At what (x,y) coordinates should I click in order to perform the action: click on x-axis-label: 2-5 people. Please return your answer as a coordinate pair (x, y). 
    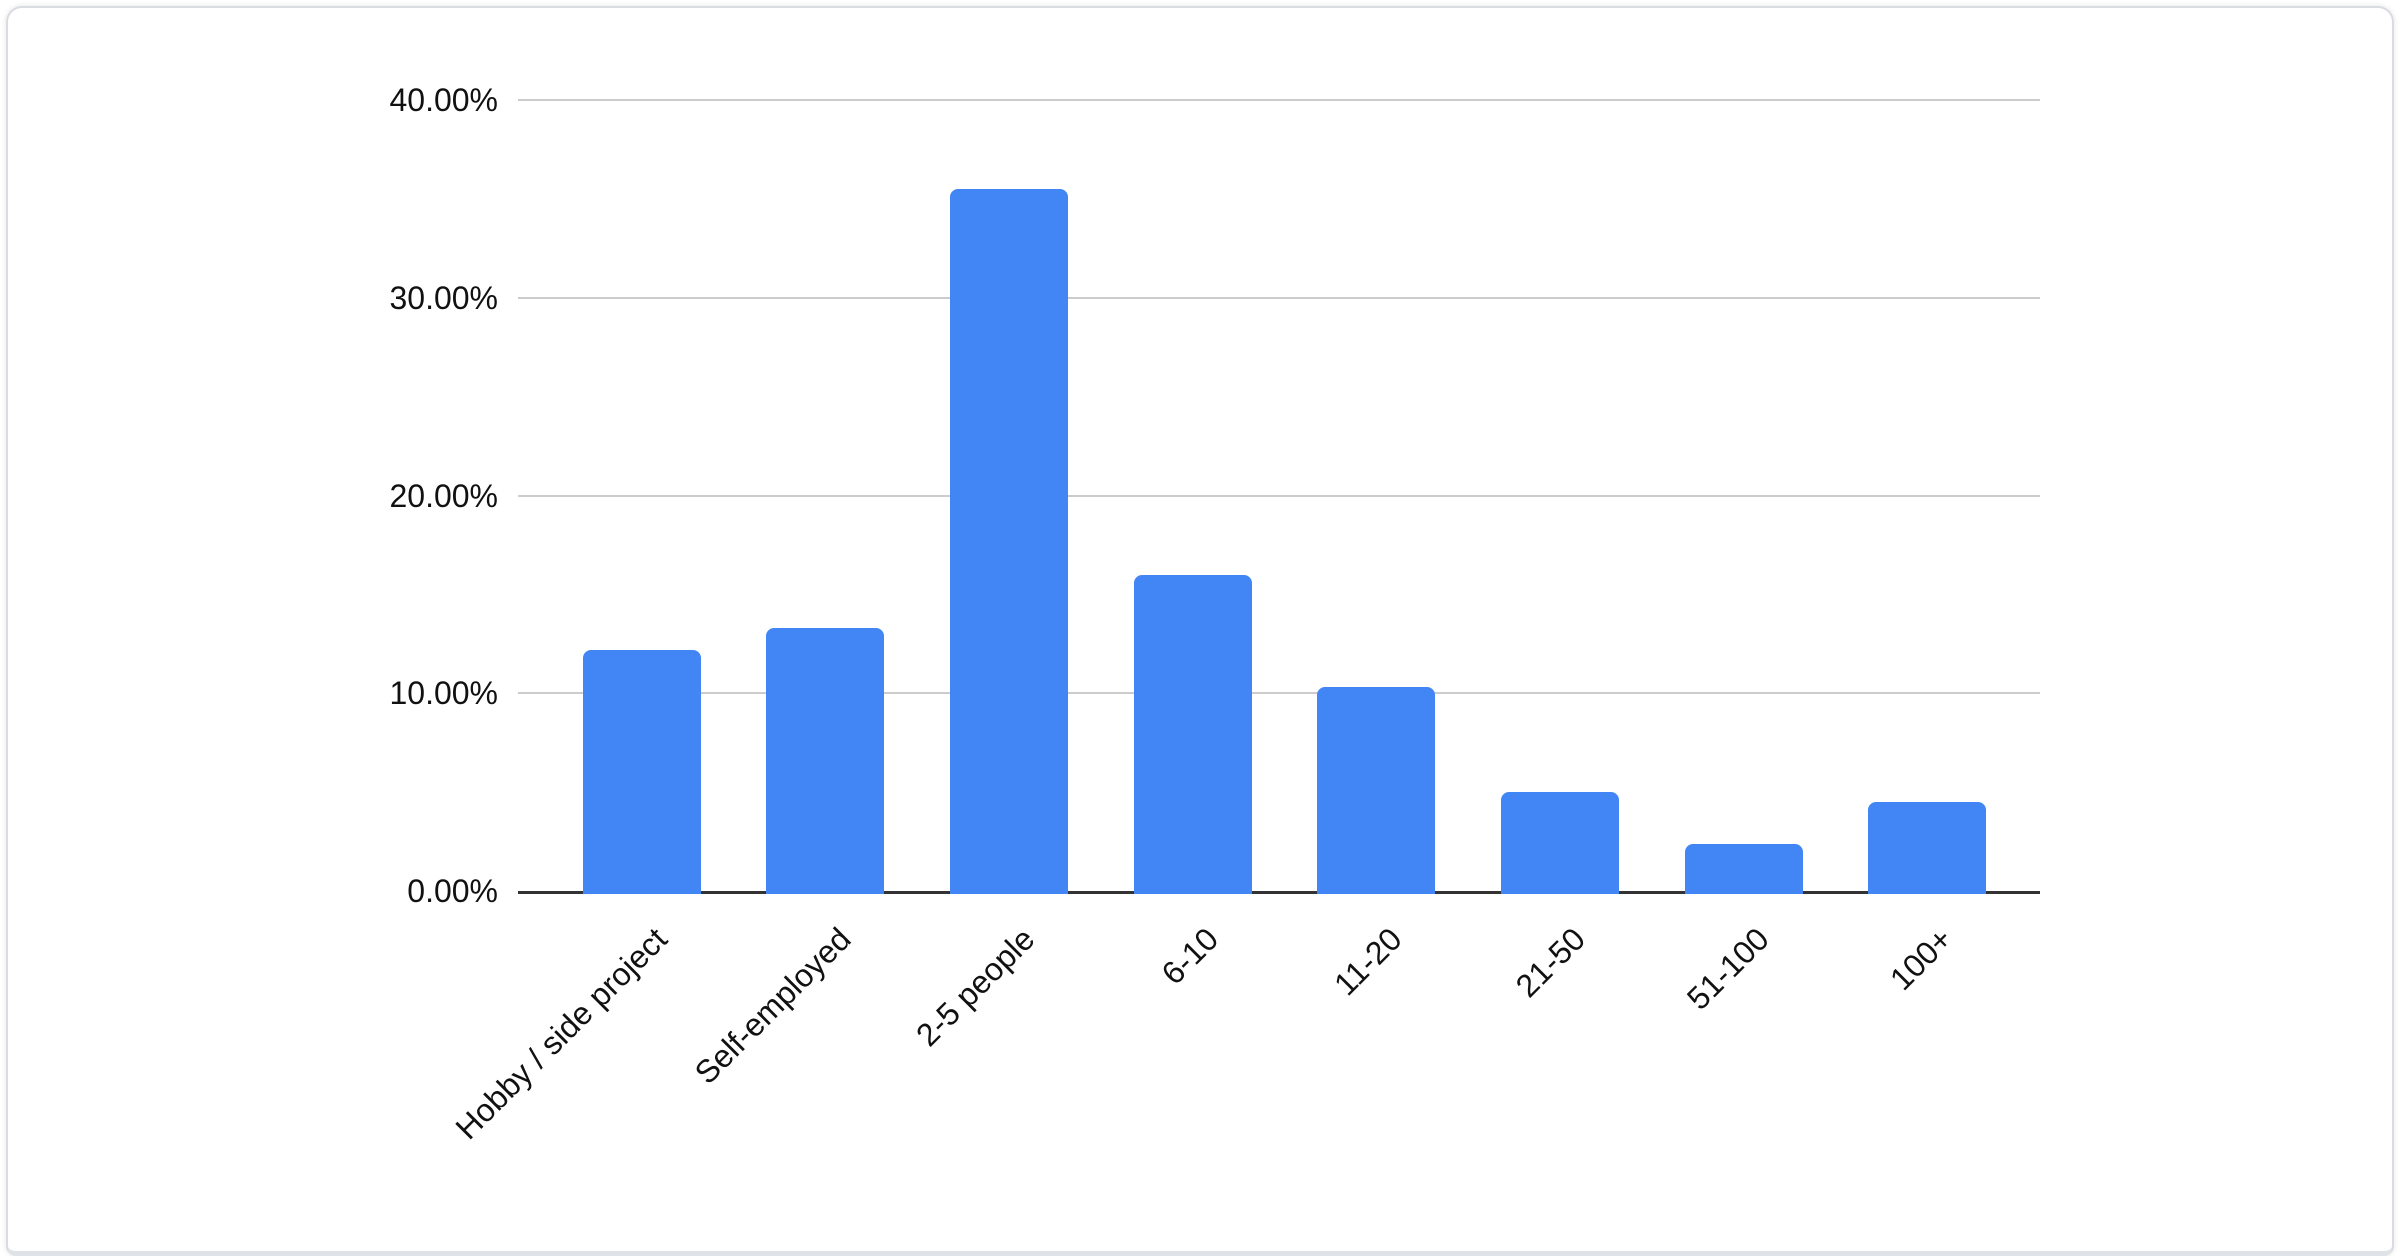
    Looking at the image, I should click on (975, 987).